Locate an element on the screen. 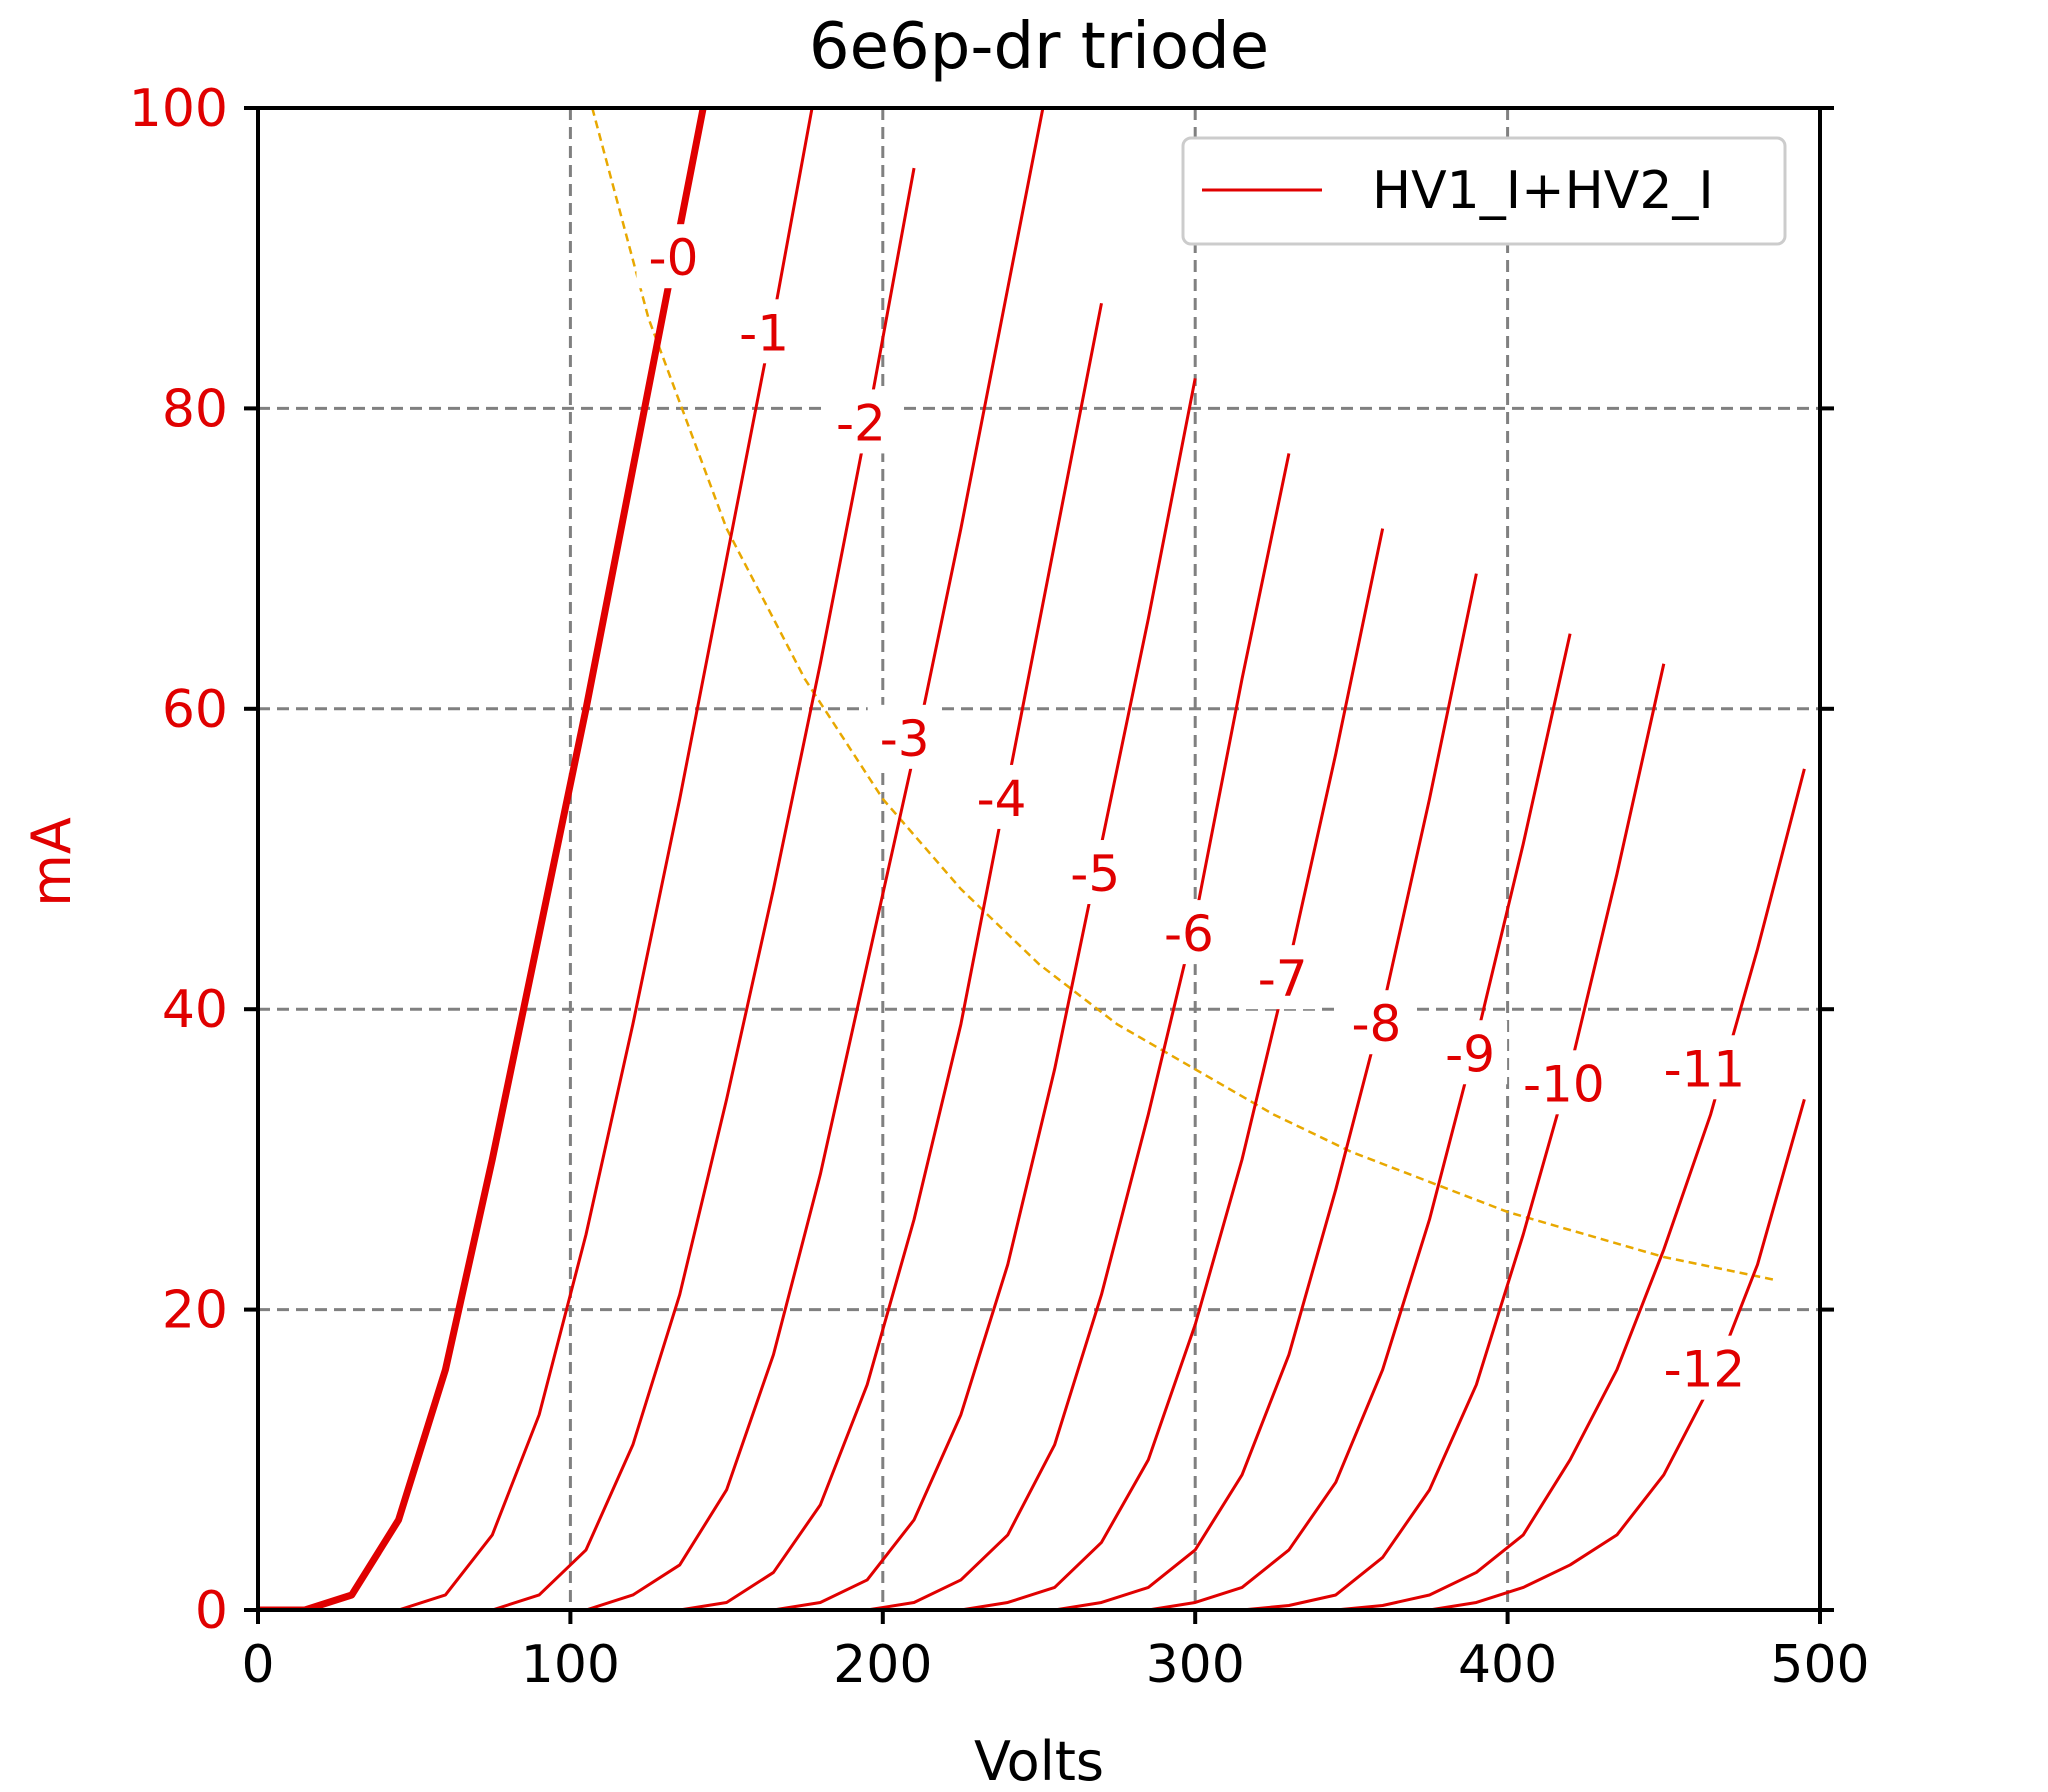 This screenshot has height=1792, width=2048. x-tick-label: 100 is located at coordinates (570, 1665).